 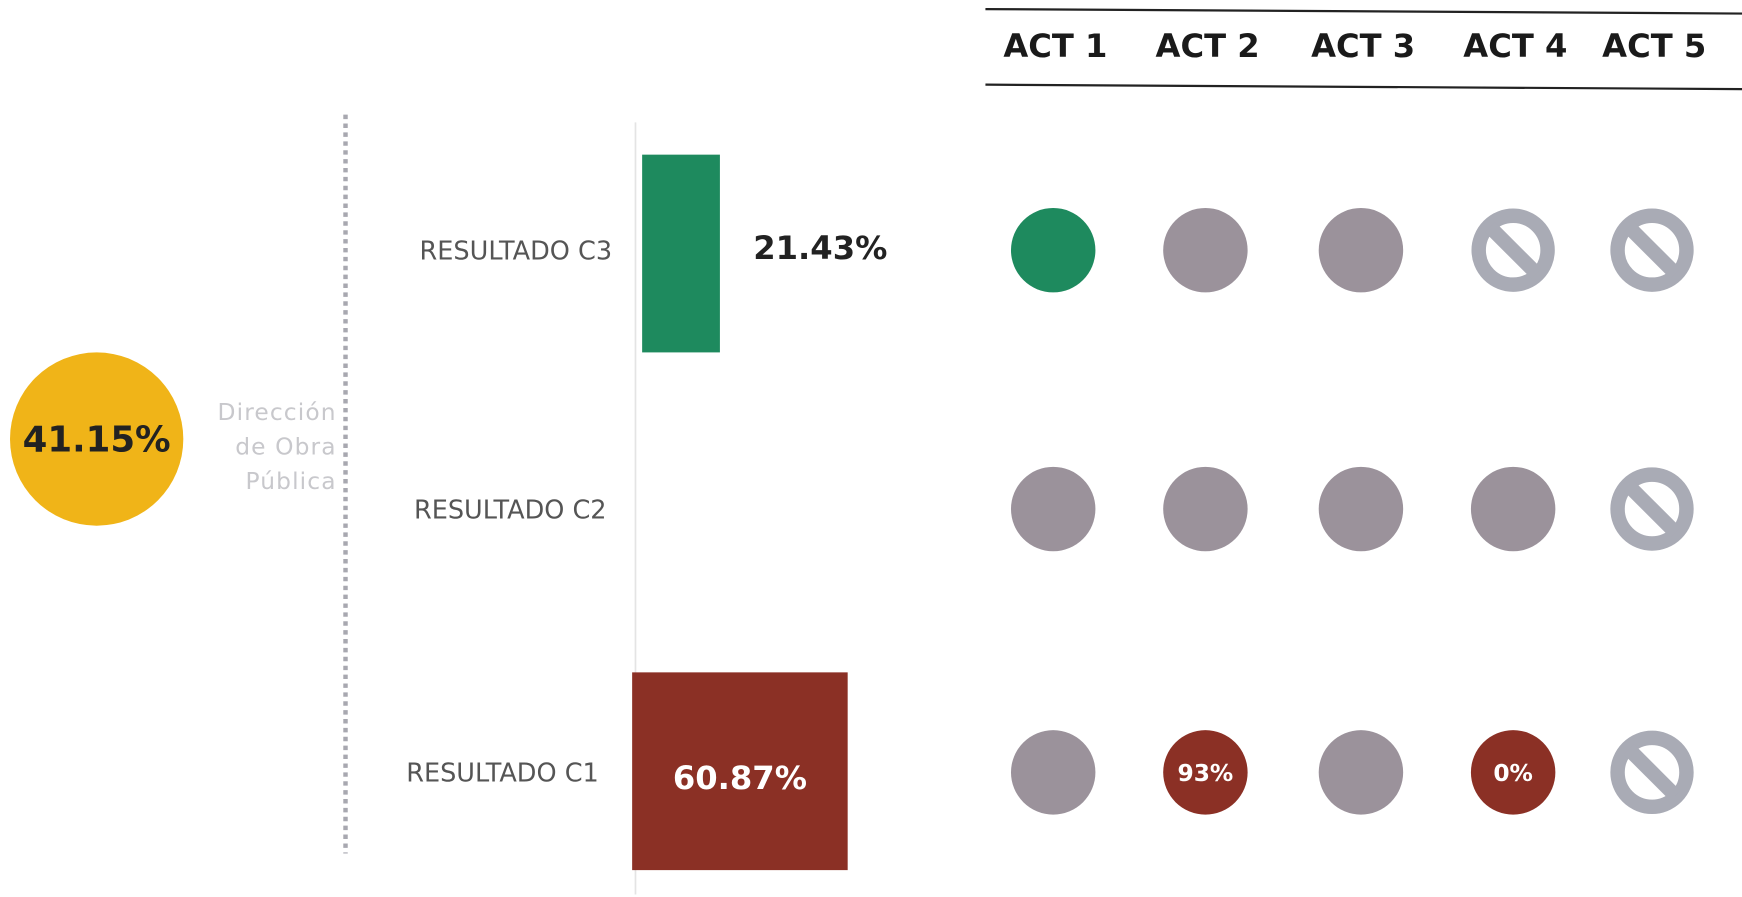 What do you see at coordinates (516, 251) in the screenshot?
I see `row-label: RESULTADO C3` at bounding box center [516, 251].